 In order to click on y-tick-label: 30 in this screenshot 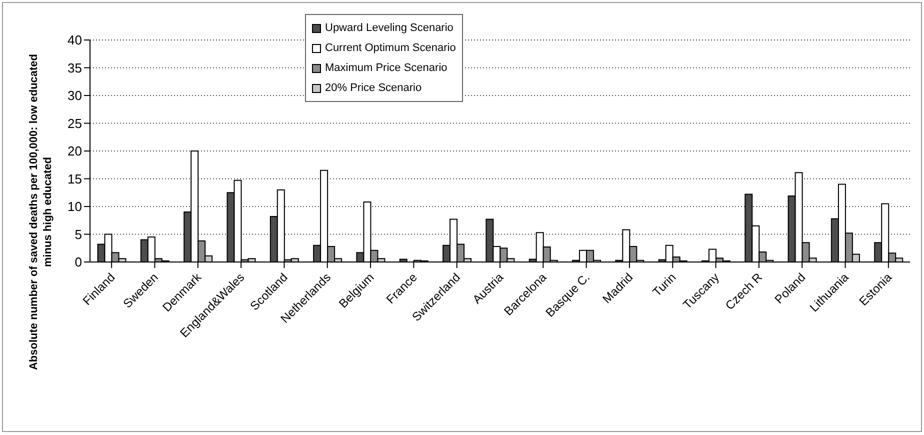, I will do `click(75, 96)`.